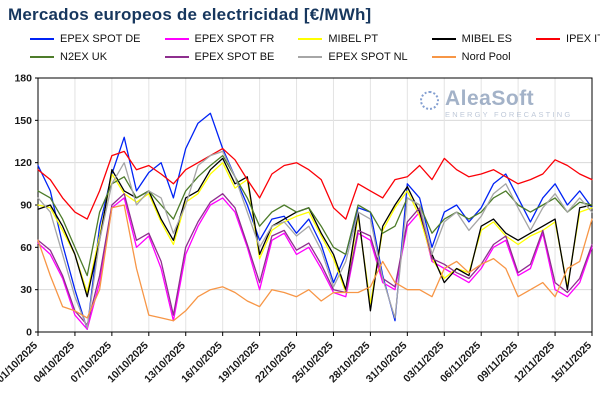 Image resolution: width=600 pixels, height=418 pixels. I want to click on legend-label: MIBEL PT, so click(353, 38).